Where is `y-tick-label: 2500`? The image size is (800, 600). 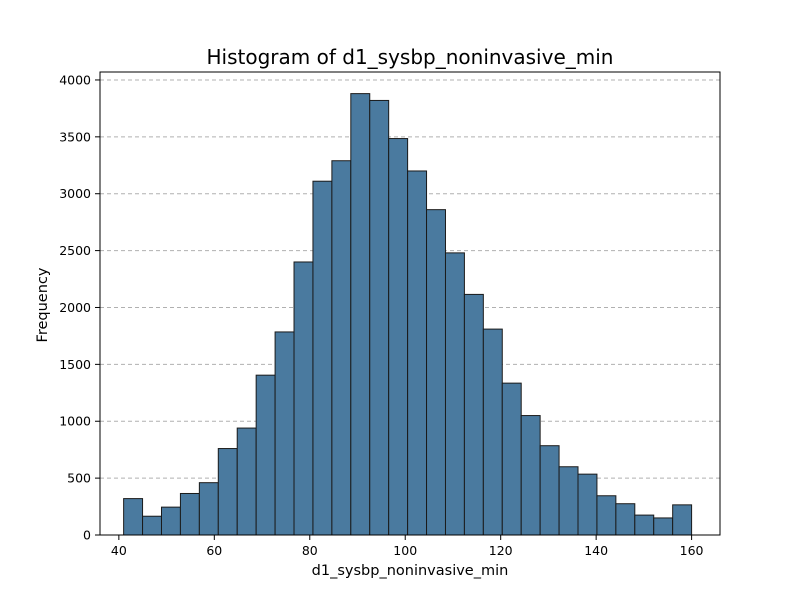
y-tick-label: 2500 is located at coordinates (75, 250).